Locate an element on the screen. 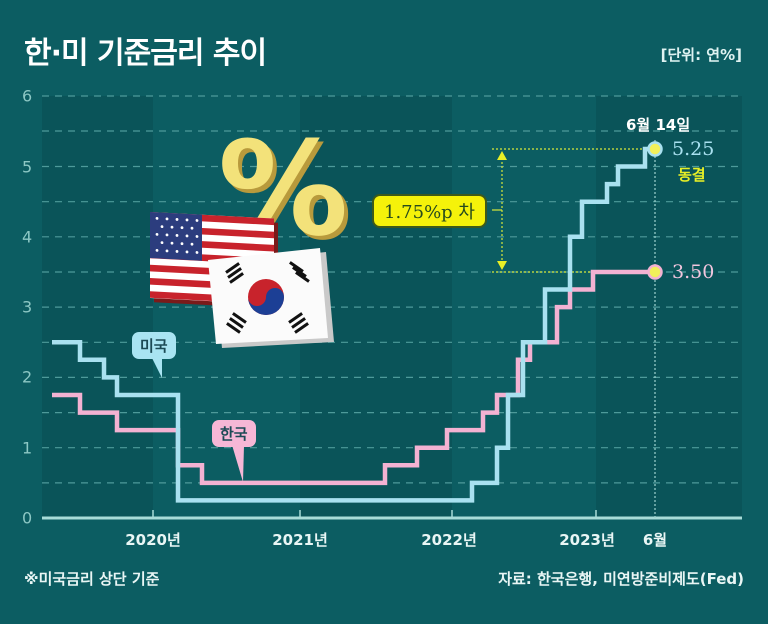 The width and height of the screenshot is (768, 624). x-tick-2021: 2021년 is located at coordinates (300, 540).